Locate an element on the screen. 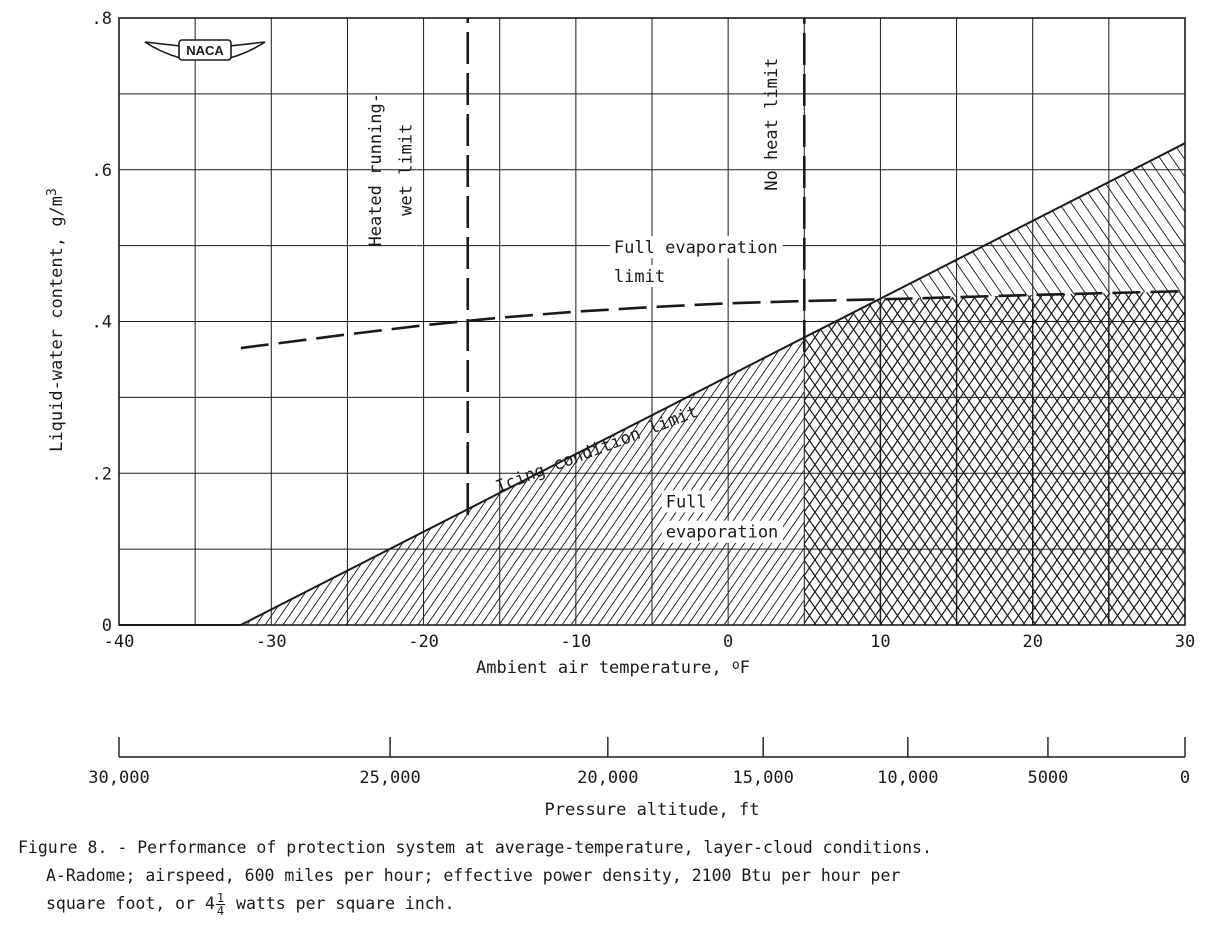  annotation-label: evaporation is located at coordinates (722, 533).